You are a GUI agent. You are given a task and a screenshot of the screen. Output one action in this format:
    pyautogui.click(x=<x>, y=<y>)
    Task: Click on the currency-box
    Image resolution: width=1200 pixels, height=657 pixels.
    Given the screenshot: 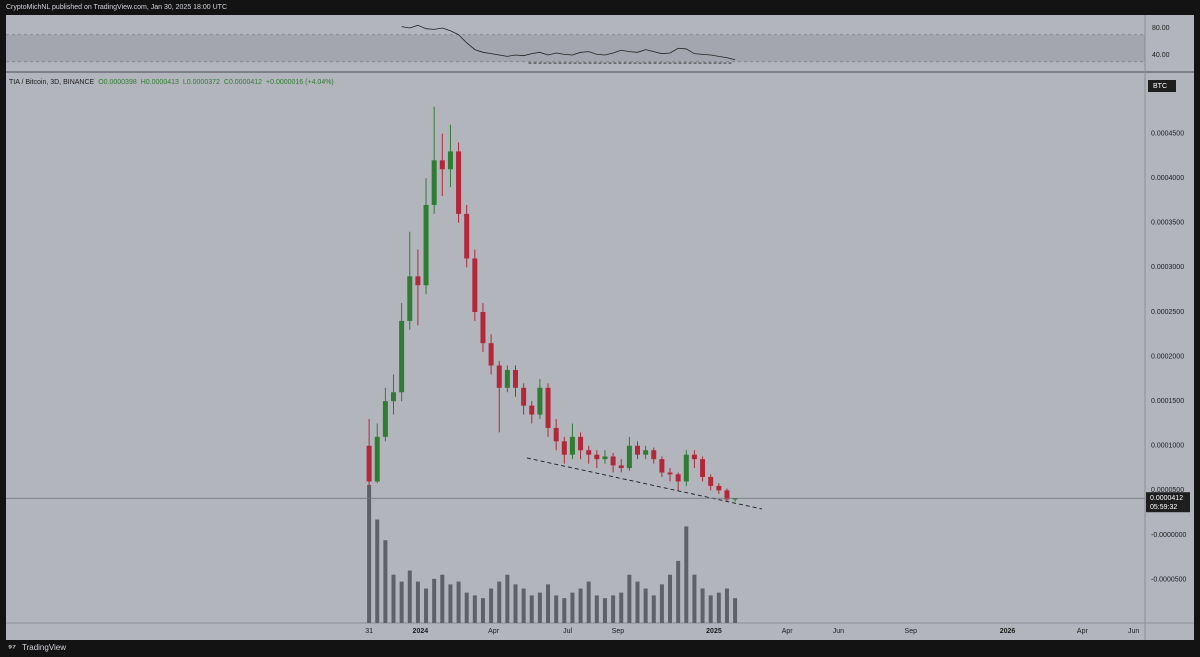 What is the action you would take?
    pyautogui.click(x=1162, y=86)
    